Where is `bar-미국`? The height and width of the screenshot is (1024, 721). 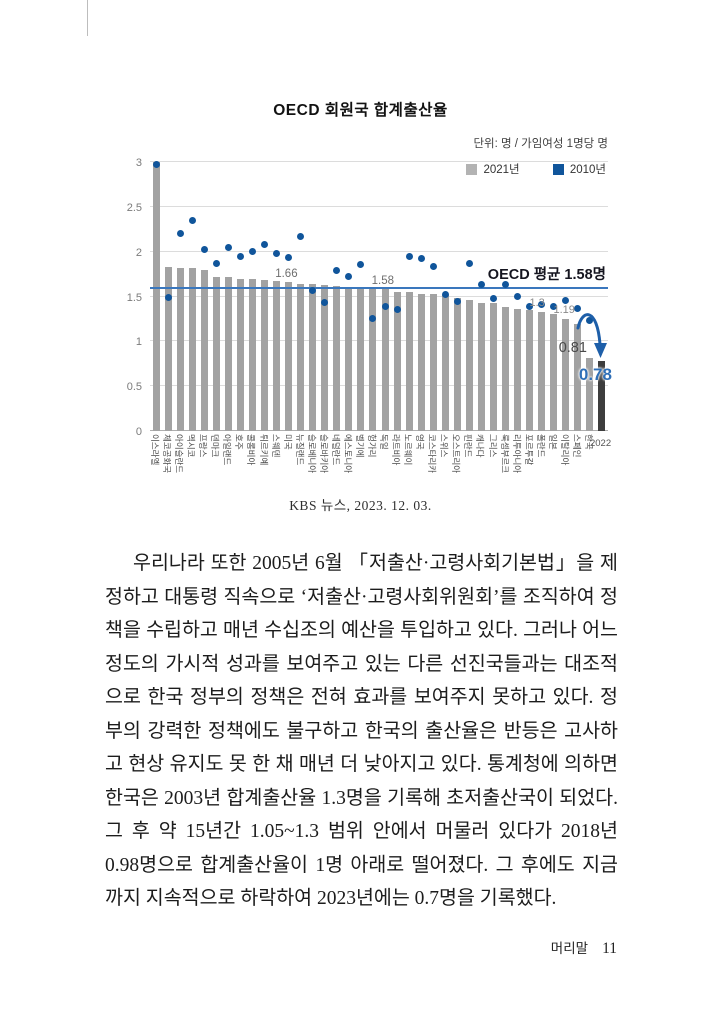 bar-미국 is located at coordinates (289, 356).